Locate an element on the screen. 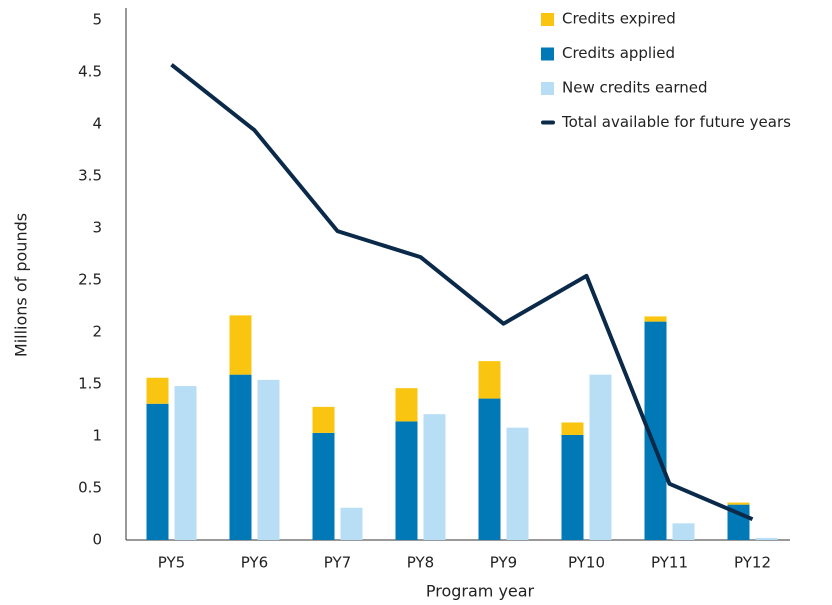 This screenshot has height=605, width=832. y-tick-label: 2.5 is located at coordinates (90, 280).